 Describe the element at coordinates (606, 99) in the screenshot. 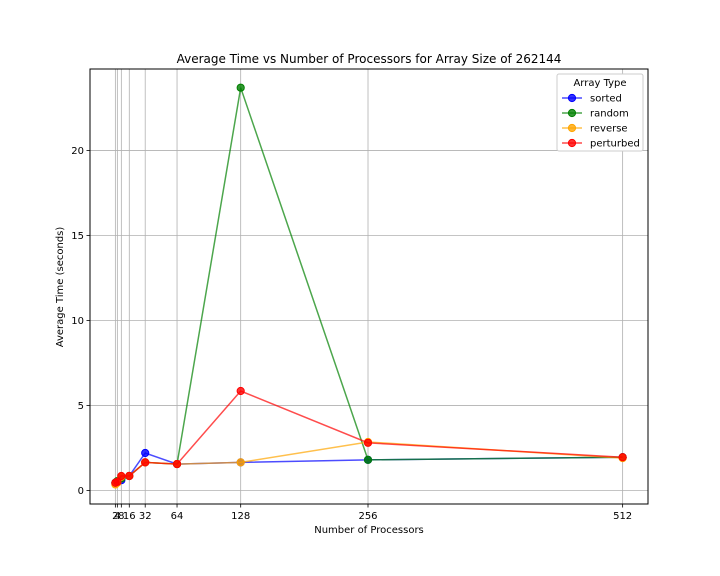

I see `legend-label: sorted` at that location.